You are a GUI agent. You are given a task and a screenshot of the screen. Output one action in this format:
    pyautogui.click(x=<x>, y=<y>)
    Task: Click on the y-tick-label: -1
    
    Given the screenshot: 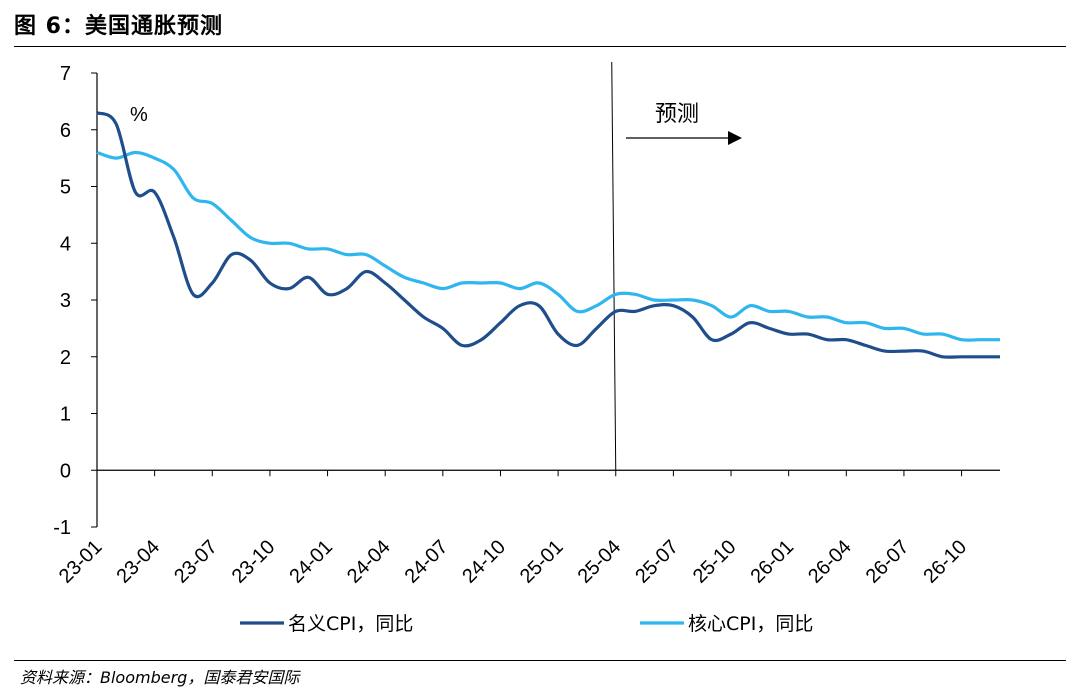 What is the action you would take?
    pyautogui.click(x=62, y=528)
    